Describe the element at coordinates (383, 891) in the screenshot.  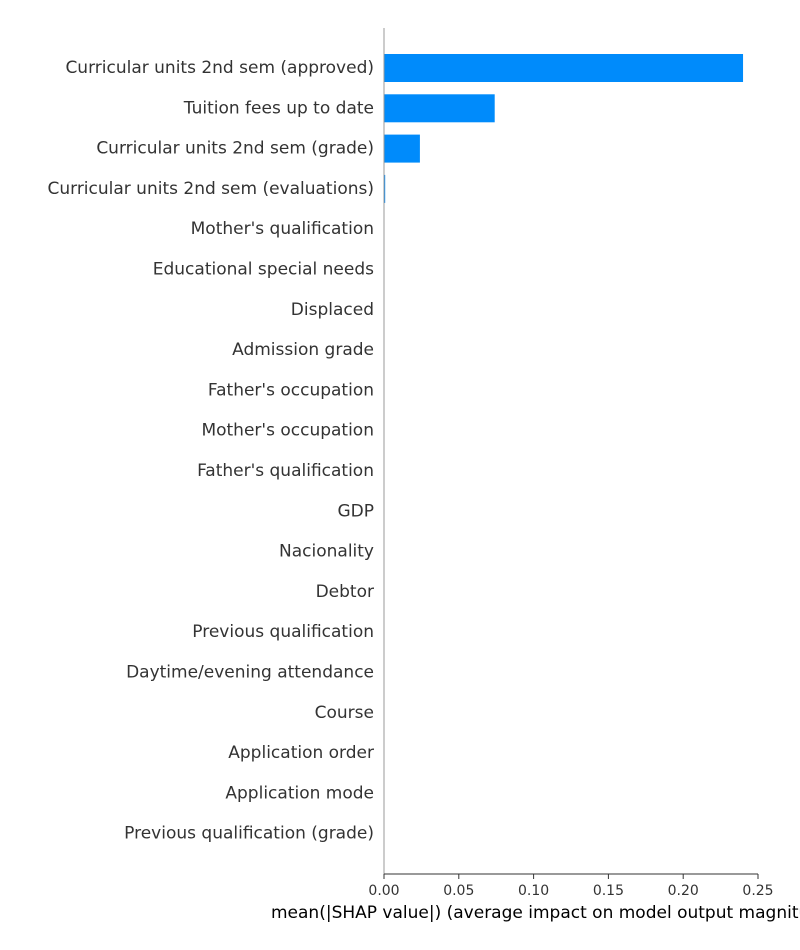
I see `x-tick-label: 0.00` at that location.